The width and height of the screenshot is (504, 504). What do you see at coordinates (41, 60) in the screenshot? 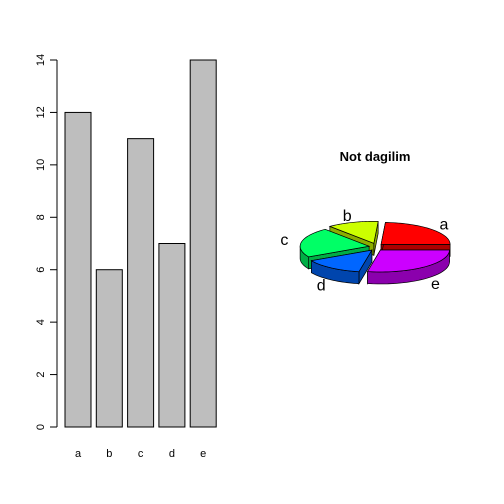
I see `y-tick-label: 14` at bounding box center [41, 60].